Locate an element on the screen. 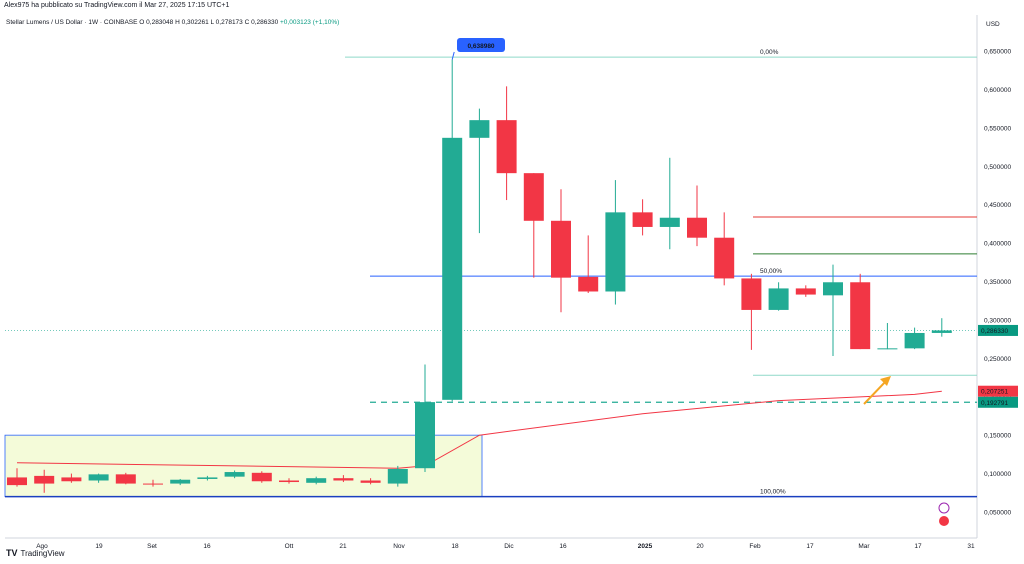 The width and height of the screenshot is (1024, 564). annotation-arrow is located at coordinates (875, 392).